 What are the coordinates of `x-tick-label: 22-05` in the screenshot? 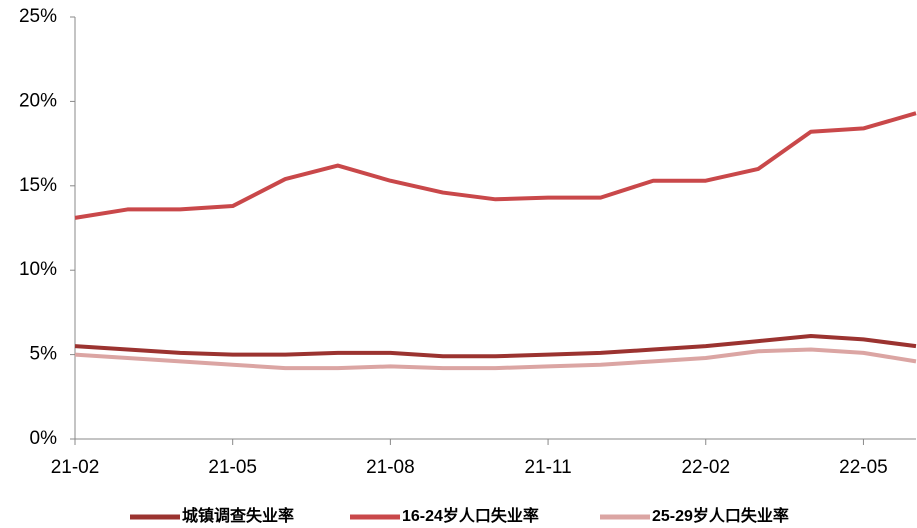 It's located at (863, 467).